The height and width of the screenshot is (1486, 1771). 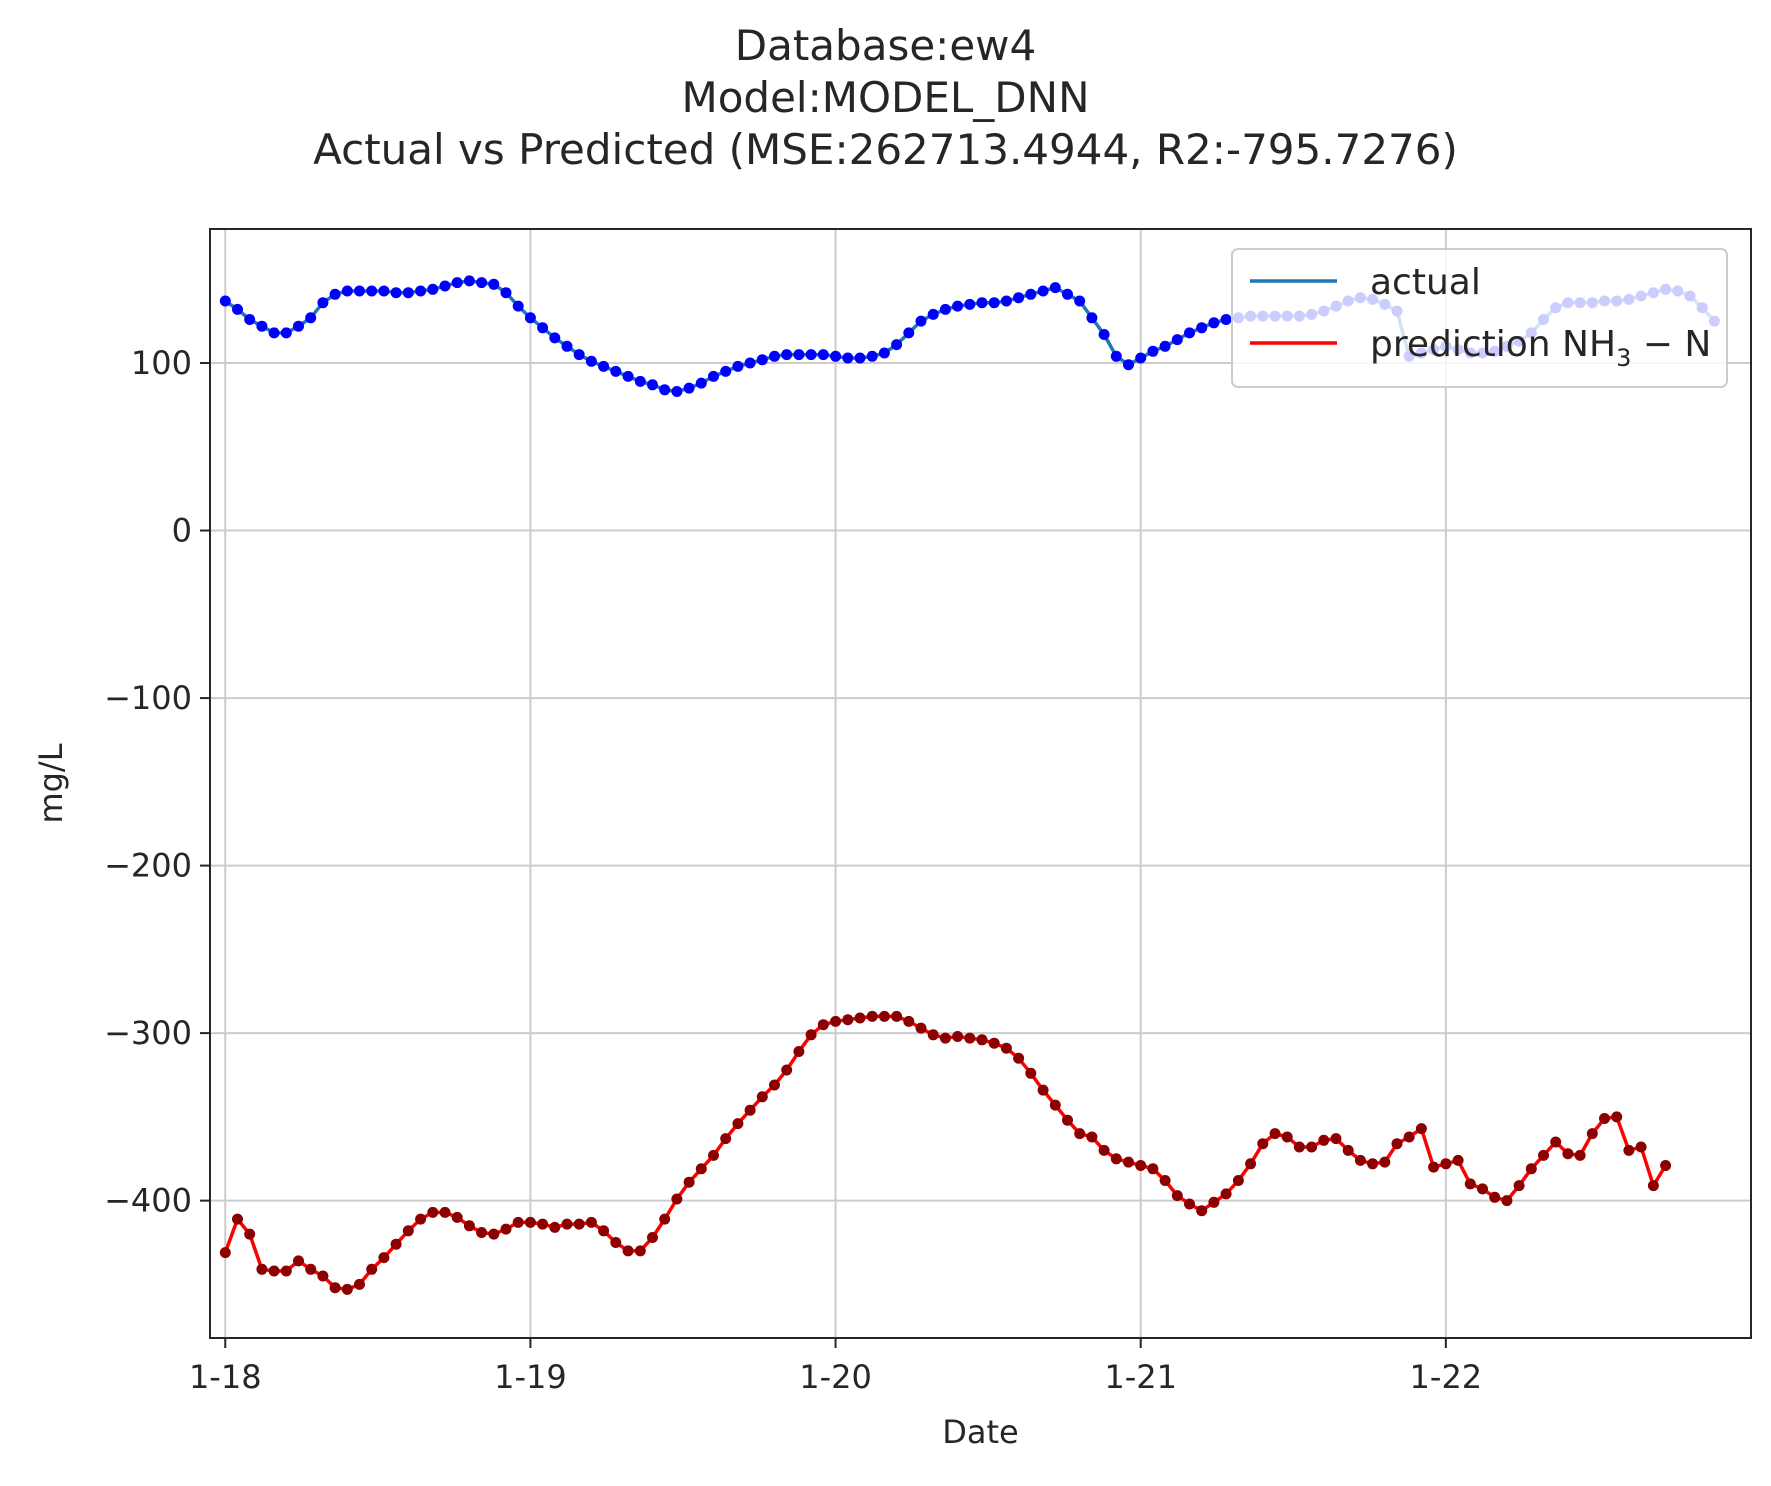 I want to click on title-line-database: Database:ew4, so click(x=885, y=45).